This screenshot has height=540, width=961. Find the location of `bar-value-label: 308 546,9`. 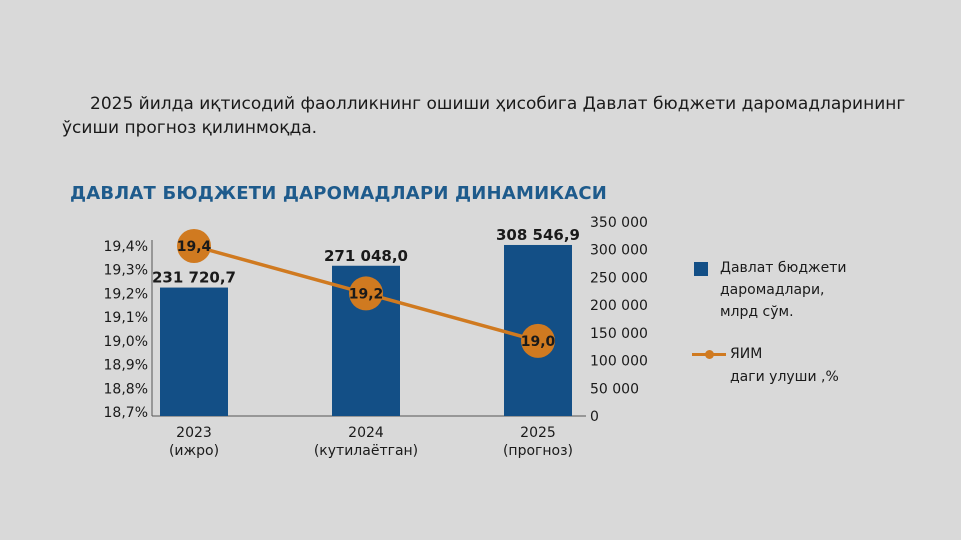

bar-value-label: 308 546,9 is located at coordinates (538, 235).